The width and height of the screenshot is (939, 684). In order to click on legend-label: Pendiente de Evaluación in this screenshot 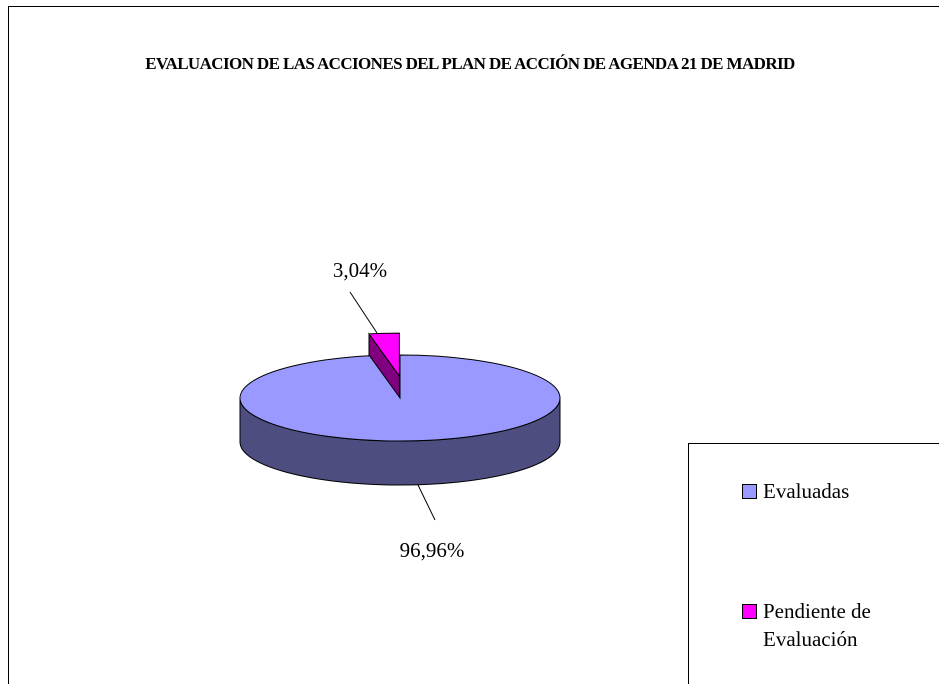, I will do `click(817, 625)`.